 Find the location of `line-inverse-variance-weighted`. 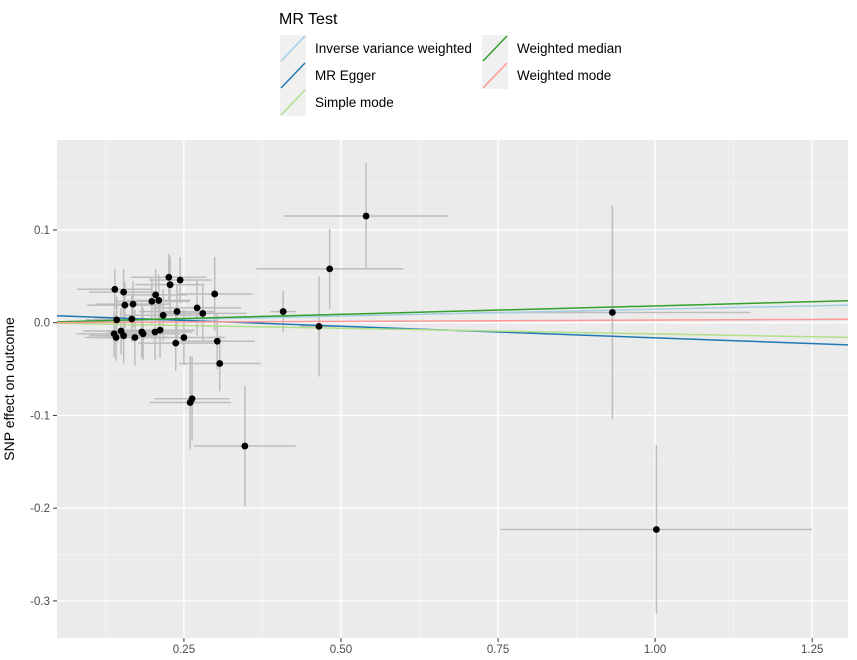

line-inverse-variance-weighted is located at coordinates (452, 313).